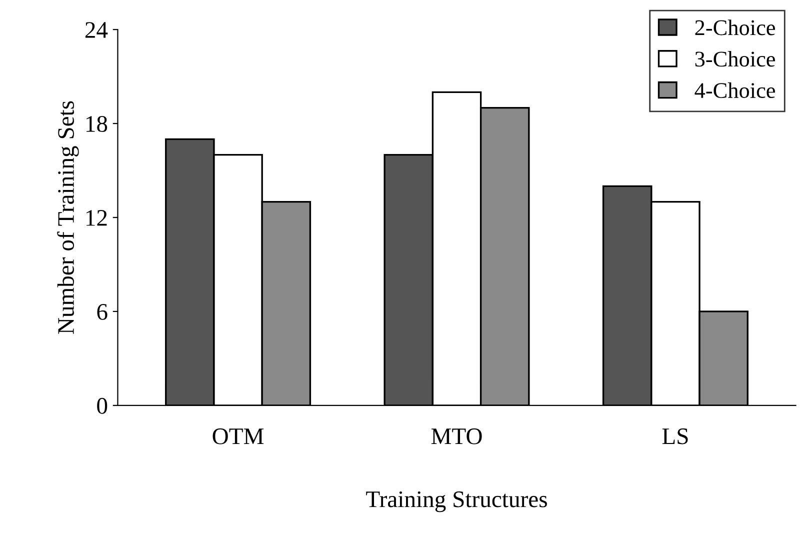 The height and width of the screenshot is (537, 812). Describe the element at coordinates (102, 312) in the screenshot. I see `y-tick-label: 6` at that location.